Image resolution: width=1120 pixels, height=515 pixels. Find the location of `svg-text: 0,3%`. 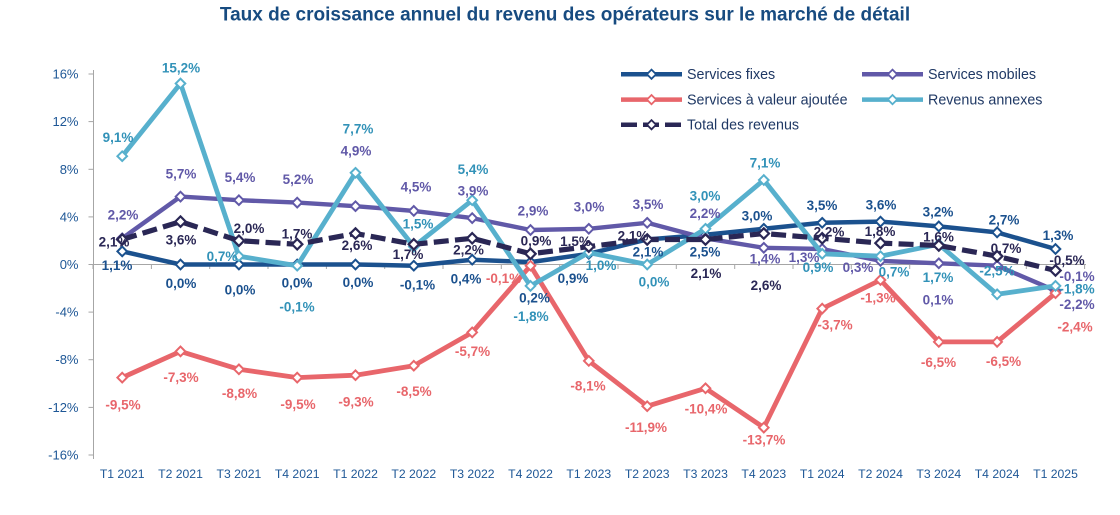

svg-text: 0,3% is located at coordinates (858, 267).